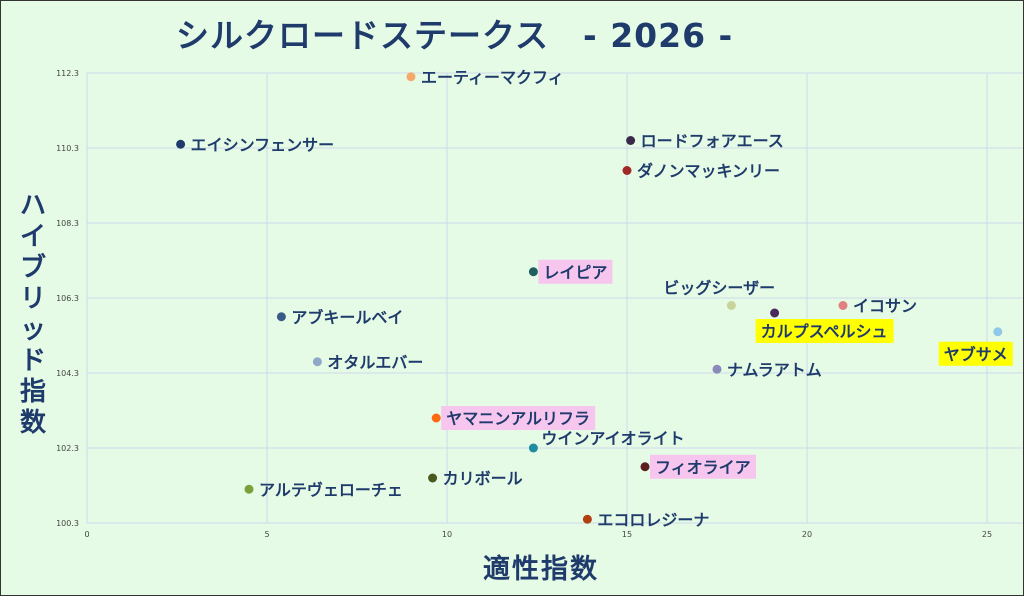 The height and width of the screenshot is (596, 1024). I want to click on x-axis-label: 適性指数, so click(541, 569).